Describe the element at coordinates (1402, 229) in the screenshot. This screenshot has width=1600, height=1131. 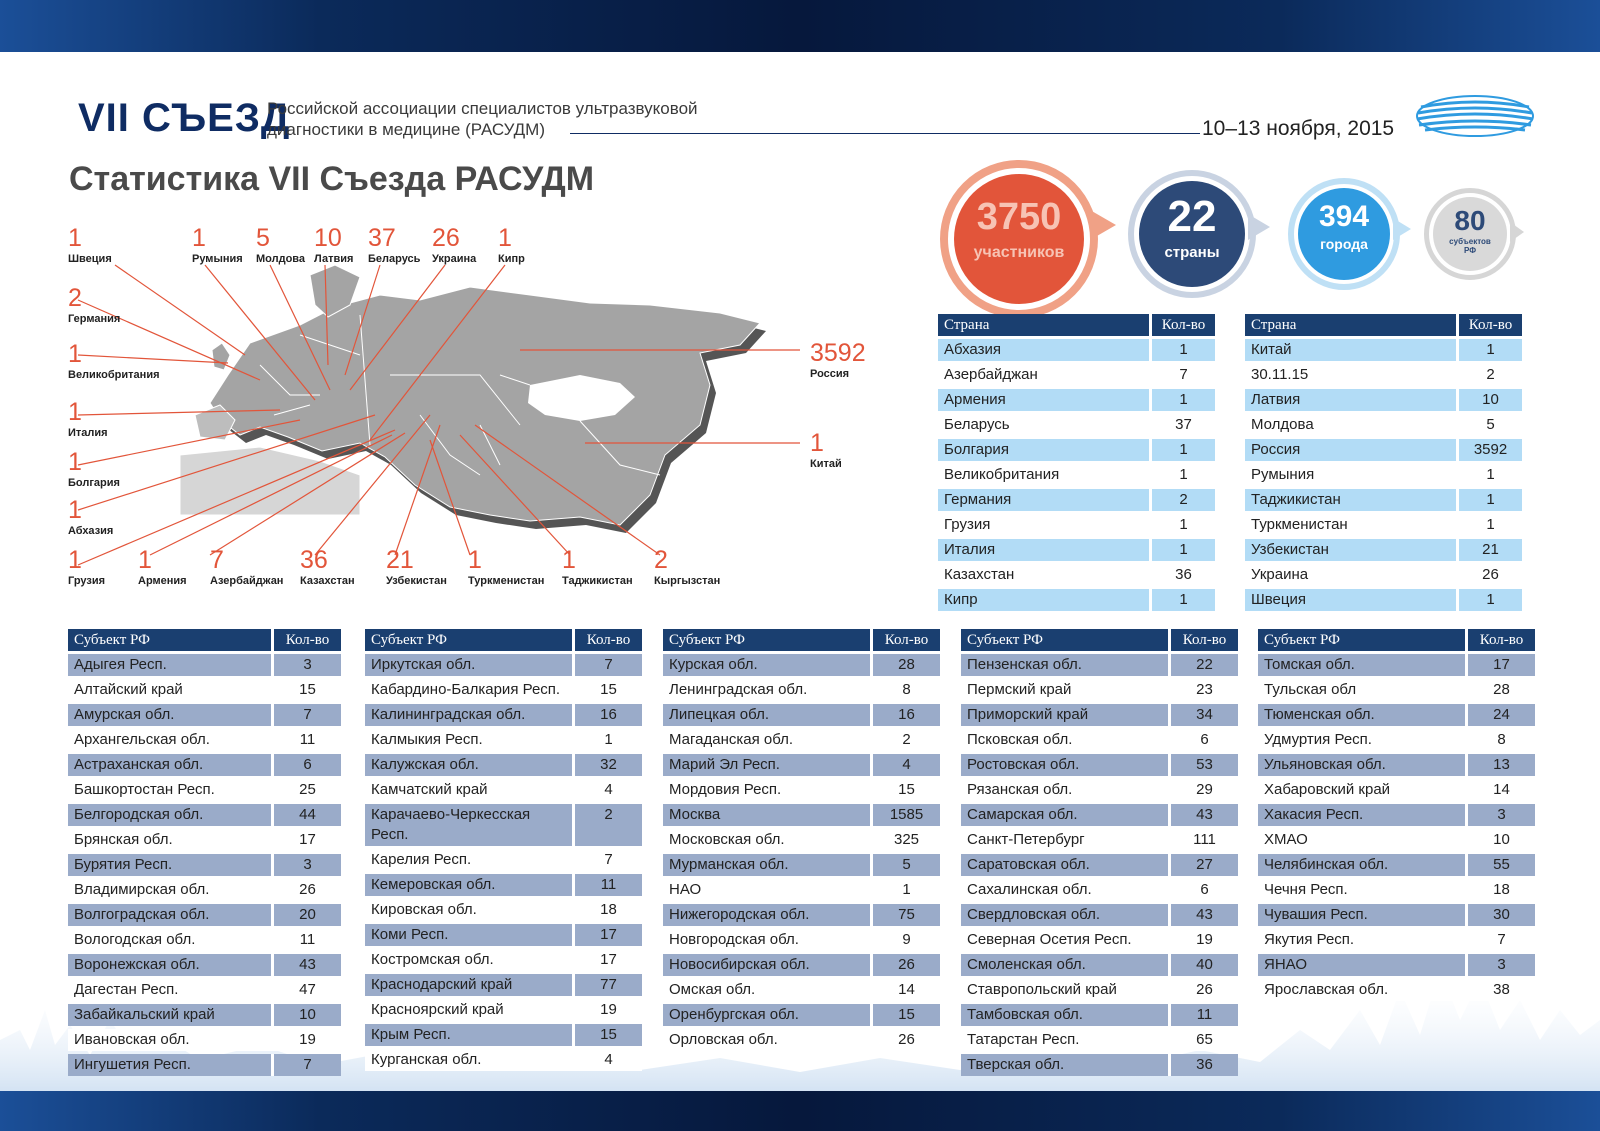
I see `cities-pointer-icon` at that location.